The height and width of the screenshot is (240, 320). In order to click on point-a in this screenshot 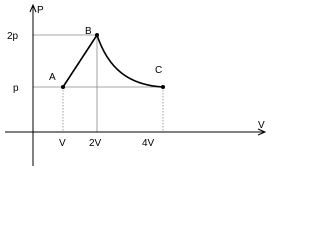, I will do `click(63, 87)`.